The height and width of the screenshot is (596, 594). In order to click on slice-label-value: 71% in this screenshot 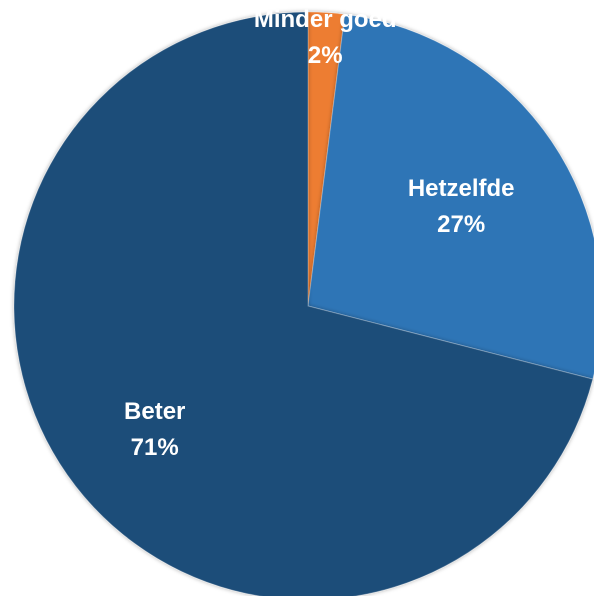, I will do `click(155, 447)`.